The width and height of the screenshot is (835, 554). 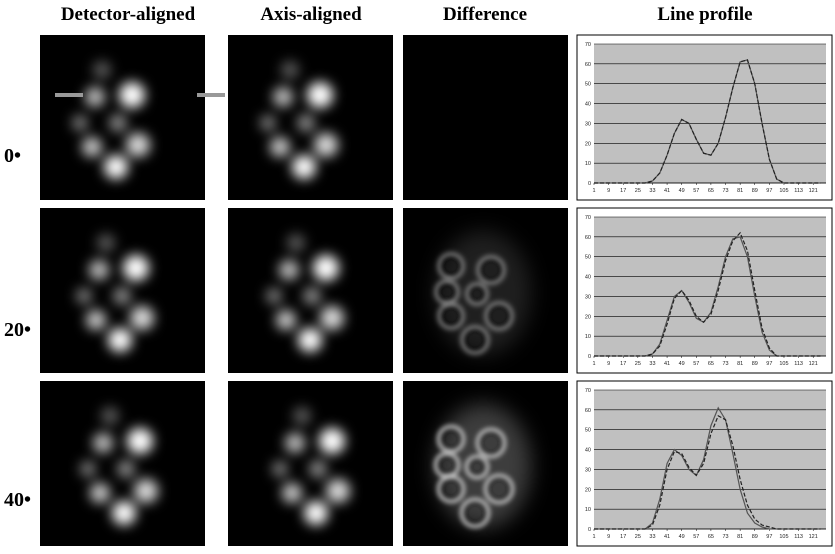 What do you see at coordinates (769, 364) in the screenshot?
I see `x-tick-label: 97` at bounding box center [769, 364].